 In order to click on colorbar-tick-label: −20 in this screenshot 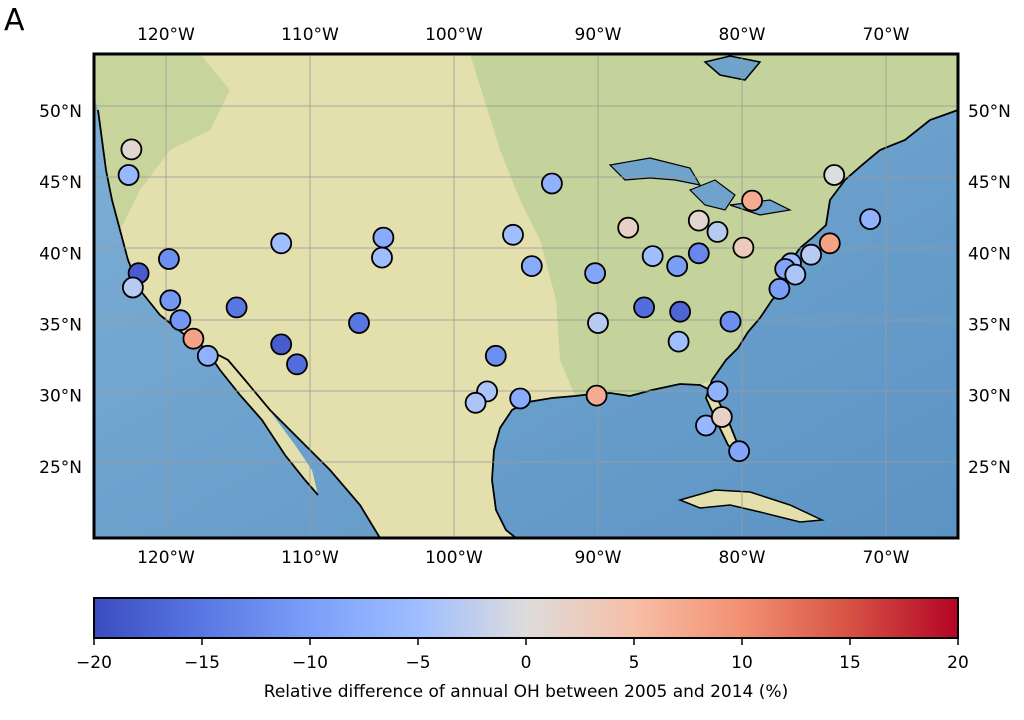, I will do `click(94, 663)`.